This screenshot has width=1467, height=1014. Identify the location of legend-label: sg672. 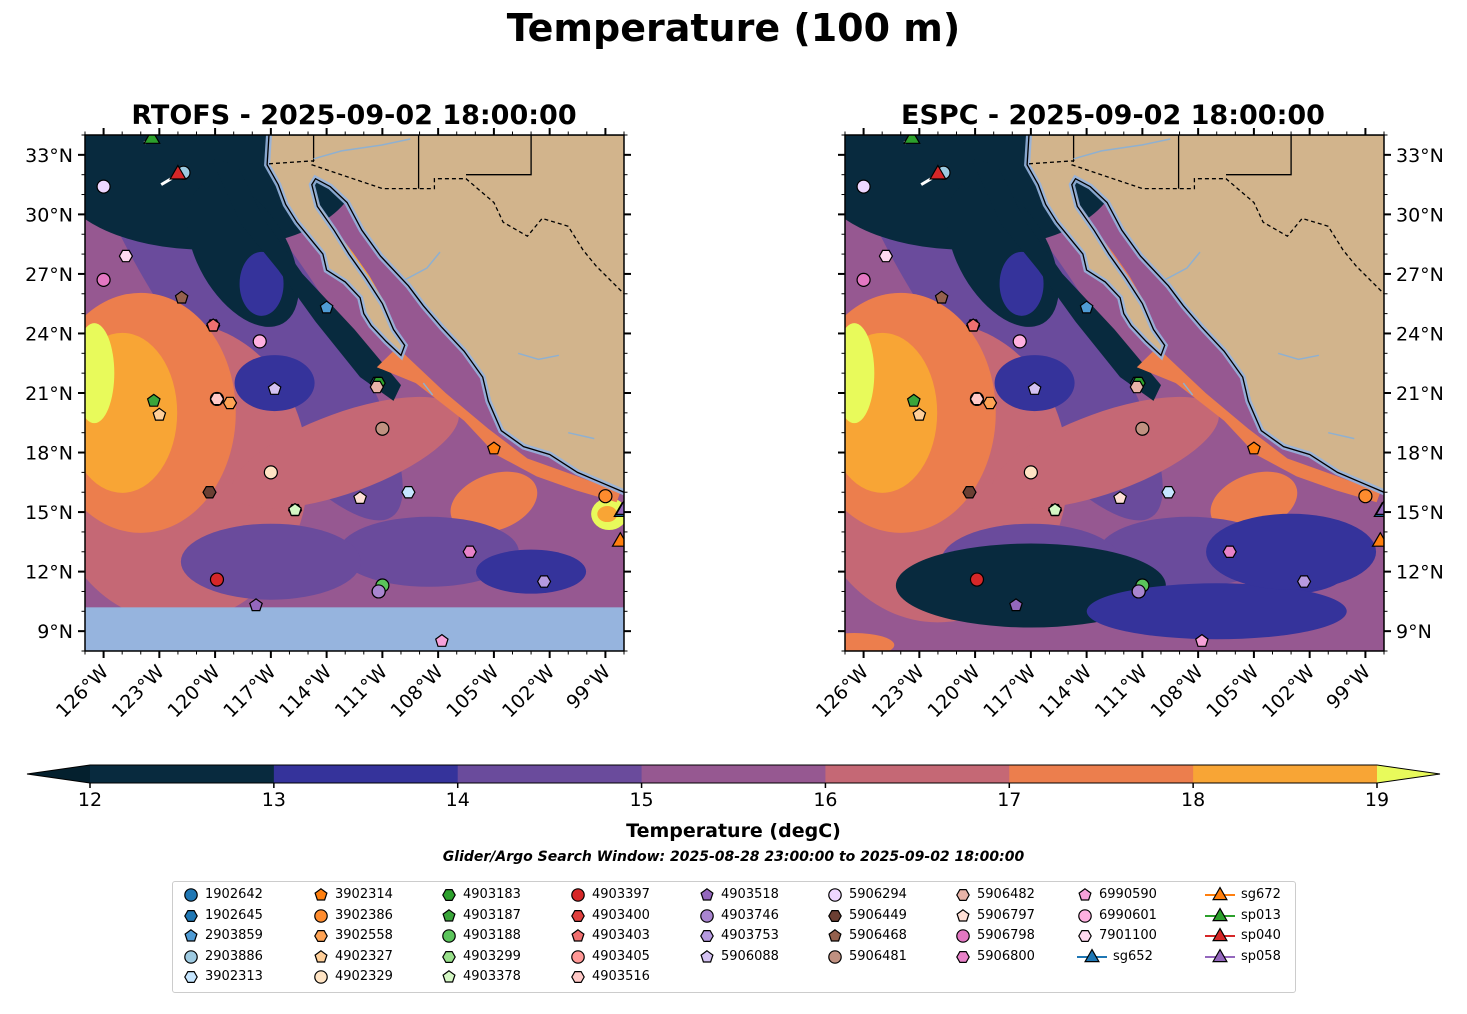
(1261, 894).